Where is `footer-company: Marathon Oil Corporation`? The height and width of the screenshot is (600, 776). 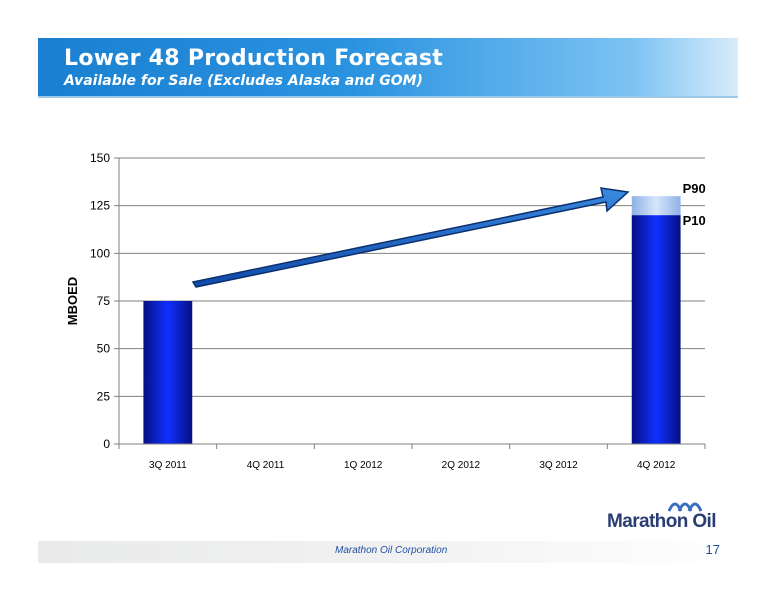
footer-company: Marathon Oil Corporation is located at coordinates (391, 550).